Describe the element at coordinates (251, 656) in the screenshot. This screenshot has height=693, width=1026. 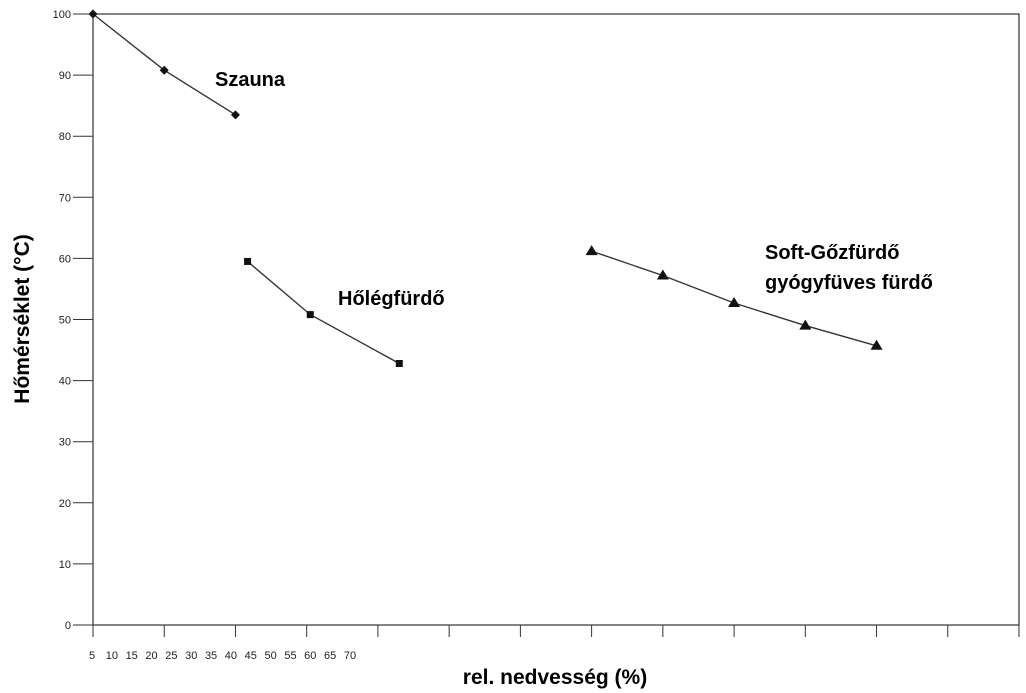
I see `x-tick-label: 45` at that location.